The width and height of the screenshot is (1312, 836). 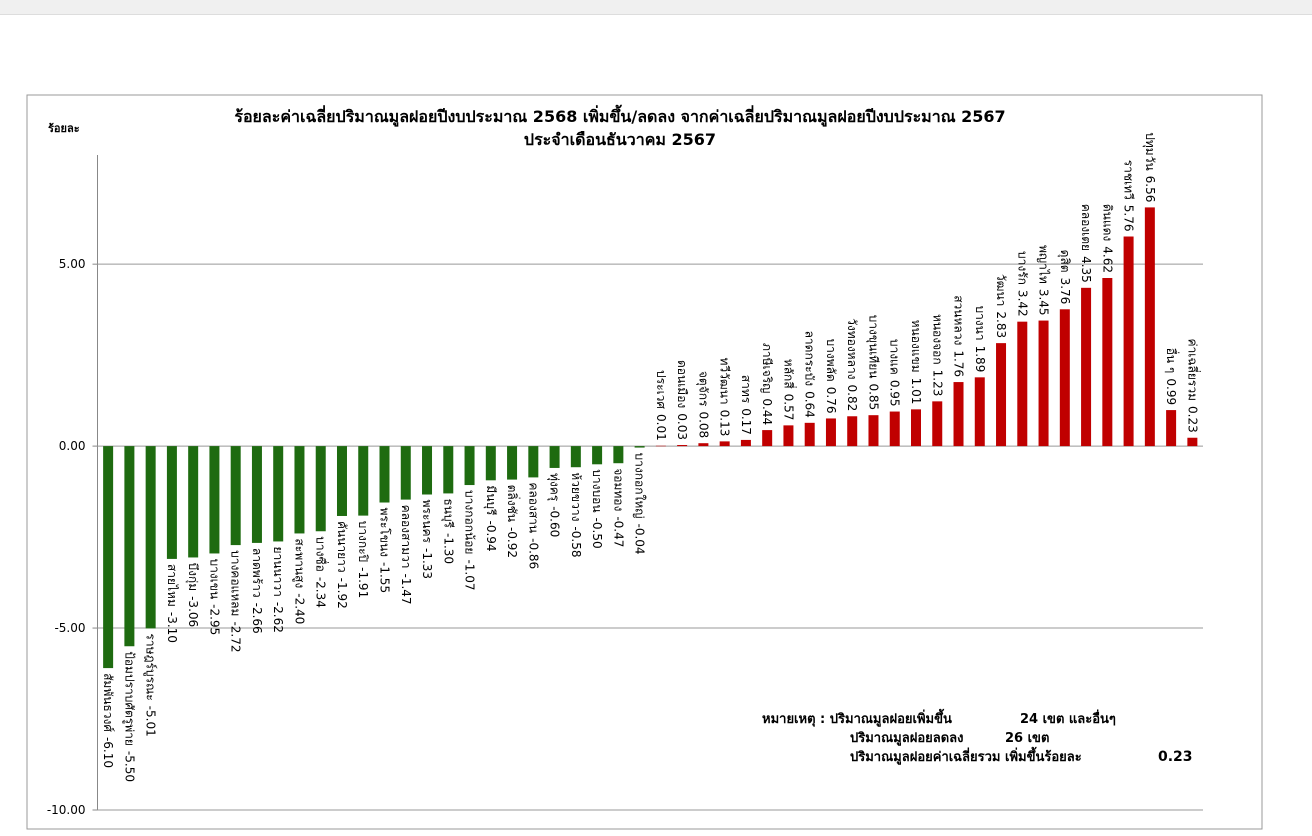 What do you see at coordinates (172, 627) in the screenshot?
I see `value-label: -3.10` at bounding box center [172, 627].